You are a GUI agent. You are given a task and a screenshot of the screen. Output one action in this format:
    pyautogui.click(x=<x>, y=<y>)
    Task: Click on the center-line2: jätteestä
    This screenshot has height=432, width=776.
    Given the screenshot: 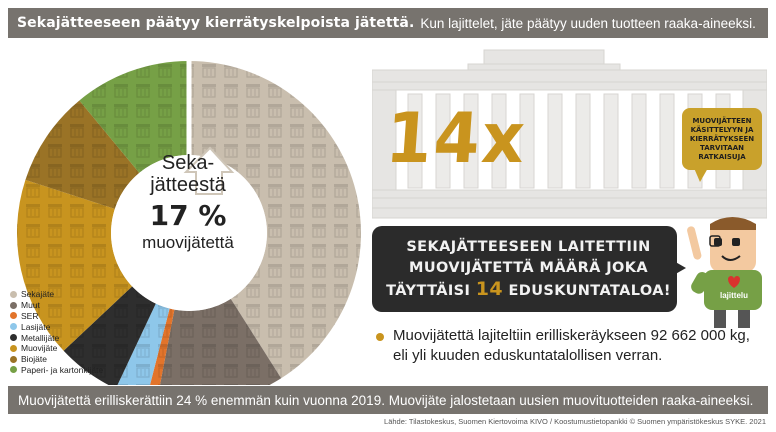 What is the action you would take?
    pyautogui.click(x=188, y=185)
    